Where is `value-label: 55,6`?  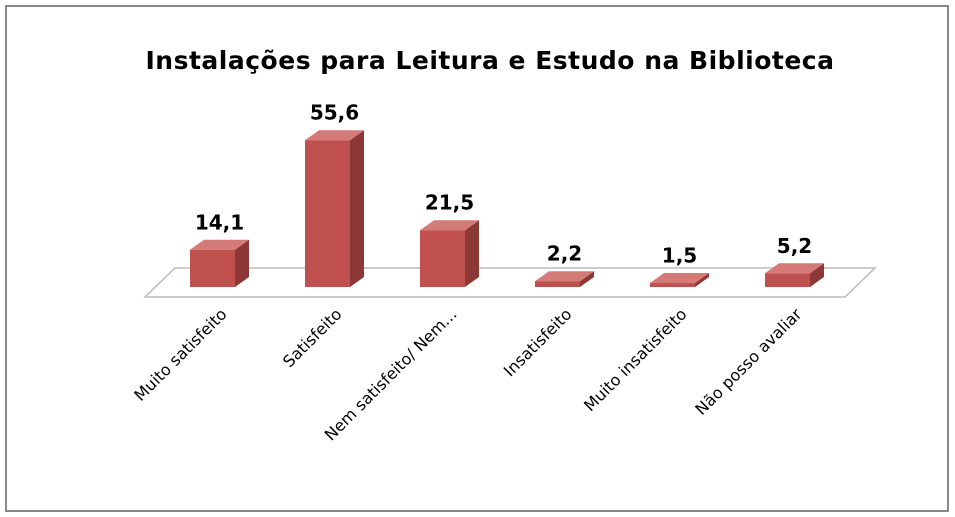
value-label: 55,6 is located at coordinates (334, 113).